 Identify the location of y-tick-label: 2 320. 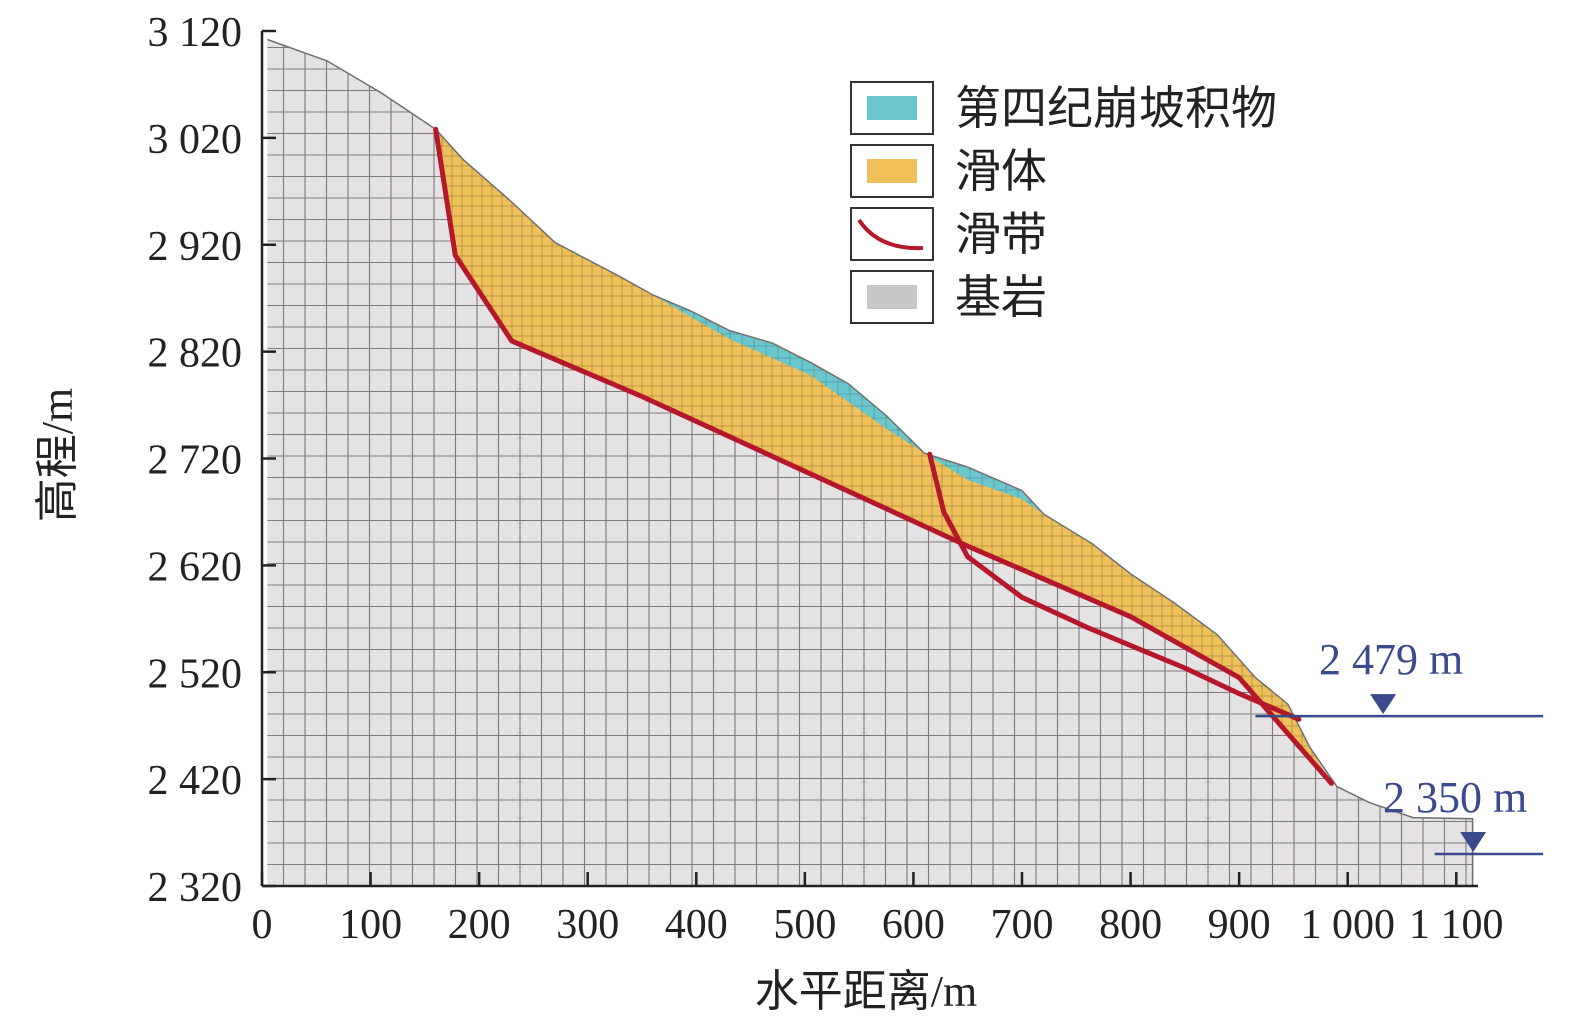
(195, 888).